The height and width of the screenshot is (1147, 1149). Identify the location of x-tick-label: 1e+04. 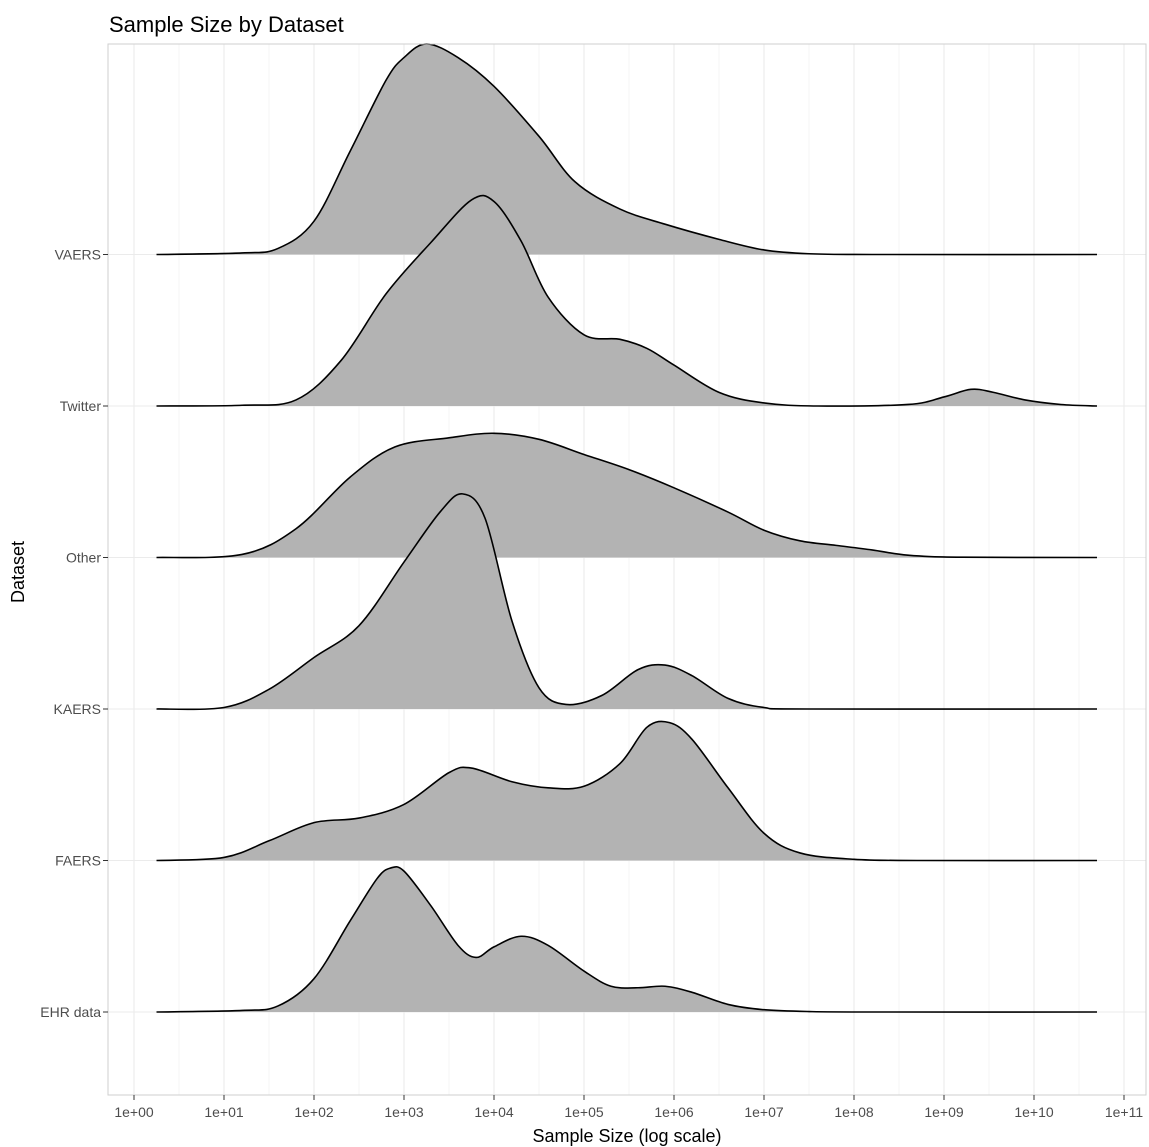
(494, 1112).